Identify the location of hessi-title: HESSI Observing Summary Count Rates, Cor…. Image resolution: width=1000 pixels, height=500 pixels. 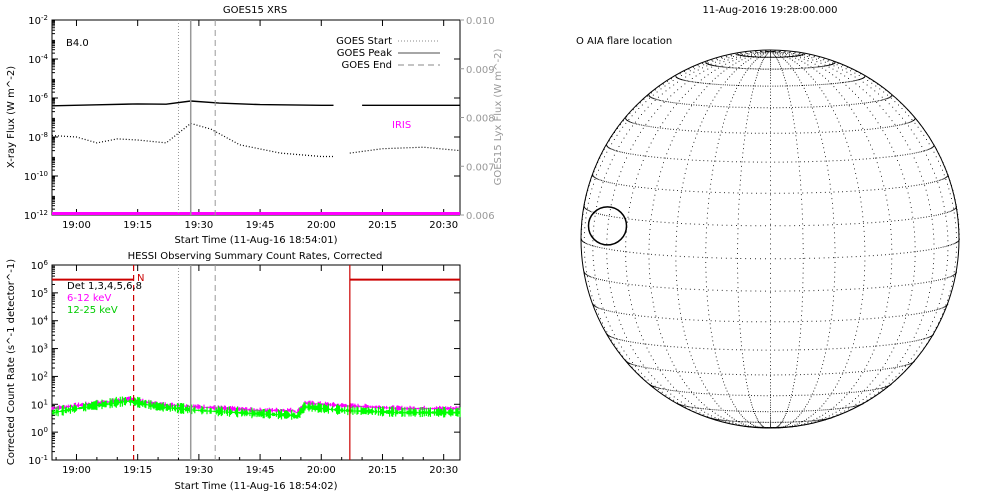
(255, 256).